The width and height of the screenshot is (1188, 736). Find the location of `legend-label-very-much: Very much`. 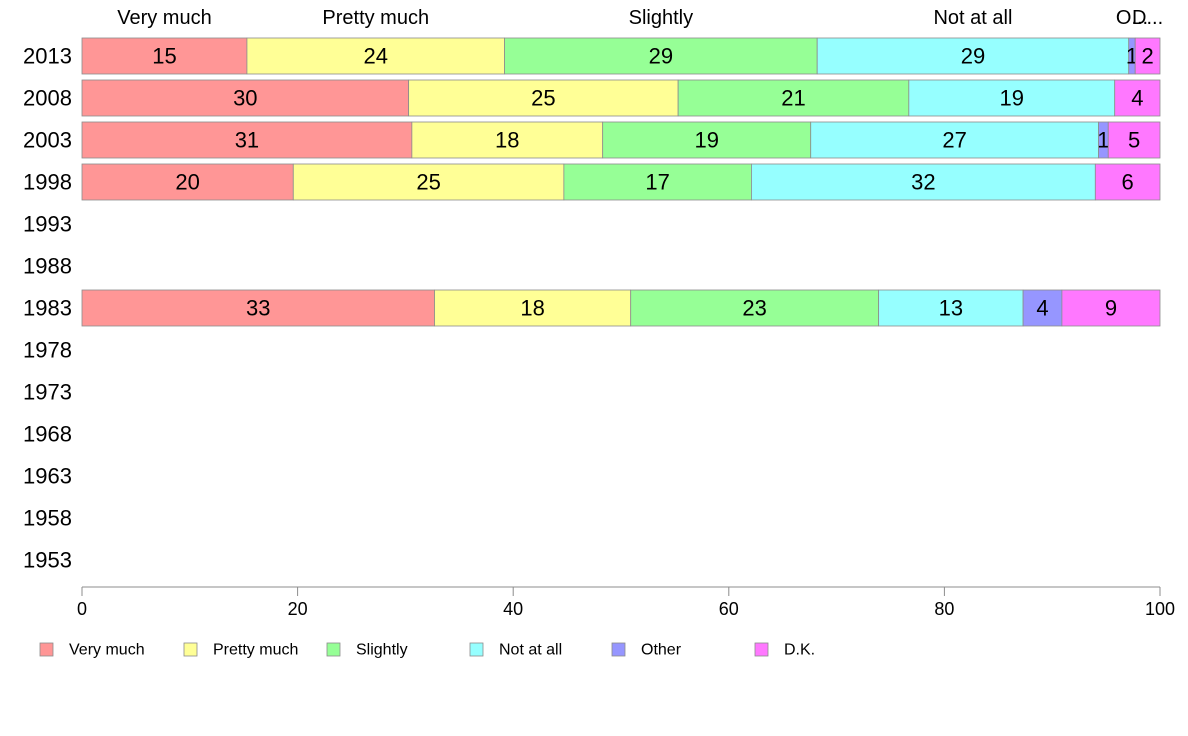

legend-label-very-much: Very much is located at coordinates (107, 650).